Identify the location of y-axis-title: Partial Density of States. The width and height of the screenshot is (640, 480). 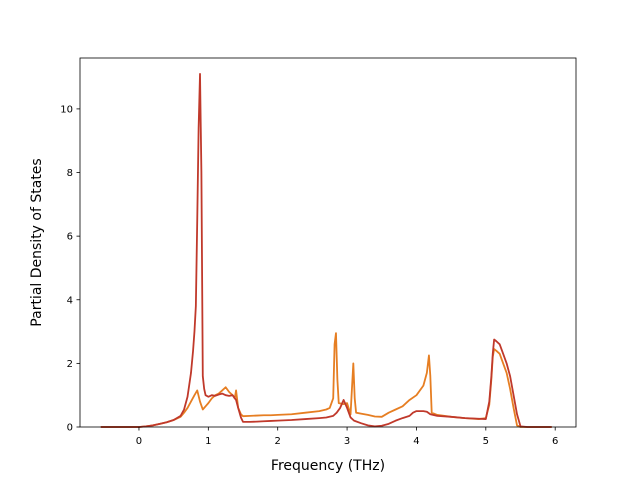
(37, 242).